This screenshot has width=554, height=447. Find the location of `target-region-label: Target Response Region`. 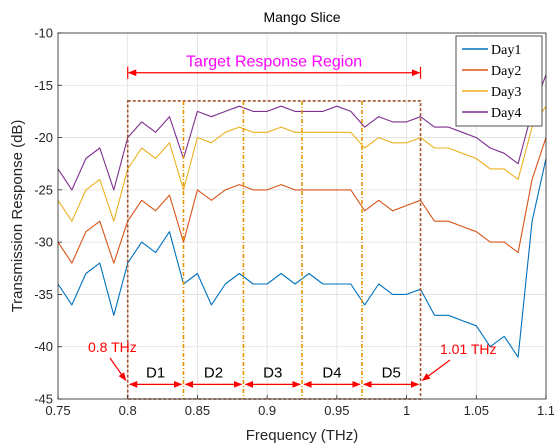

target-region-label: Target Response Region is located at coordinates (274, 62).